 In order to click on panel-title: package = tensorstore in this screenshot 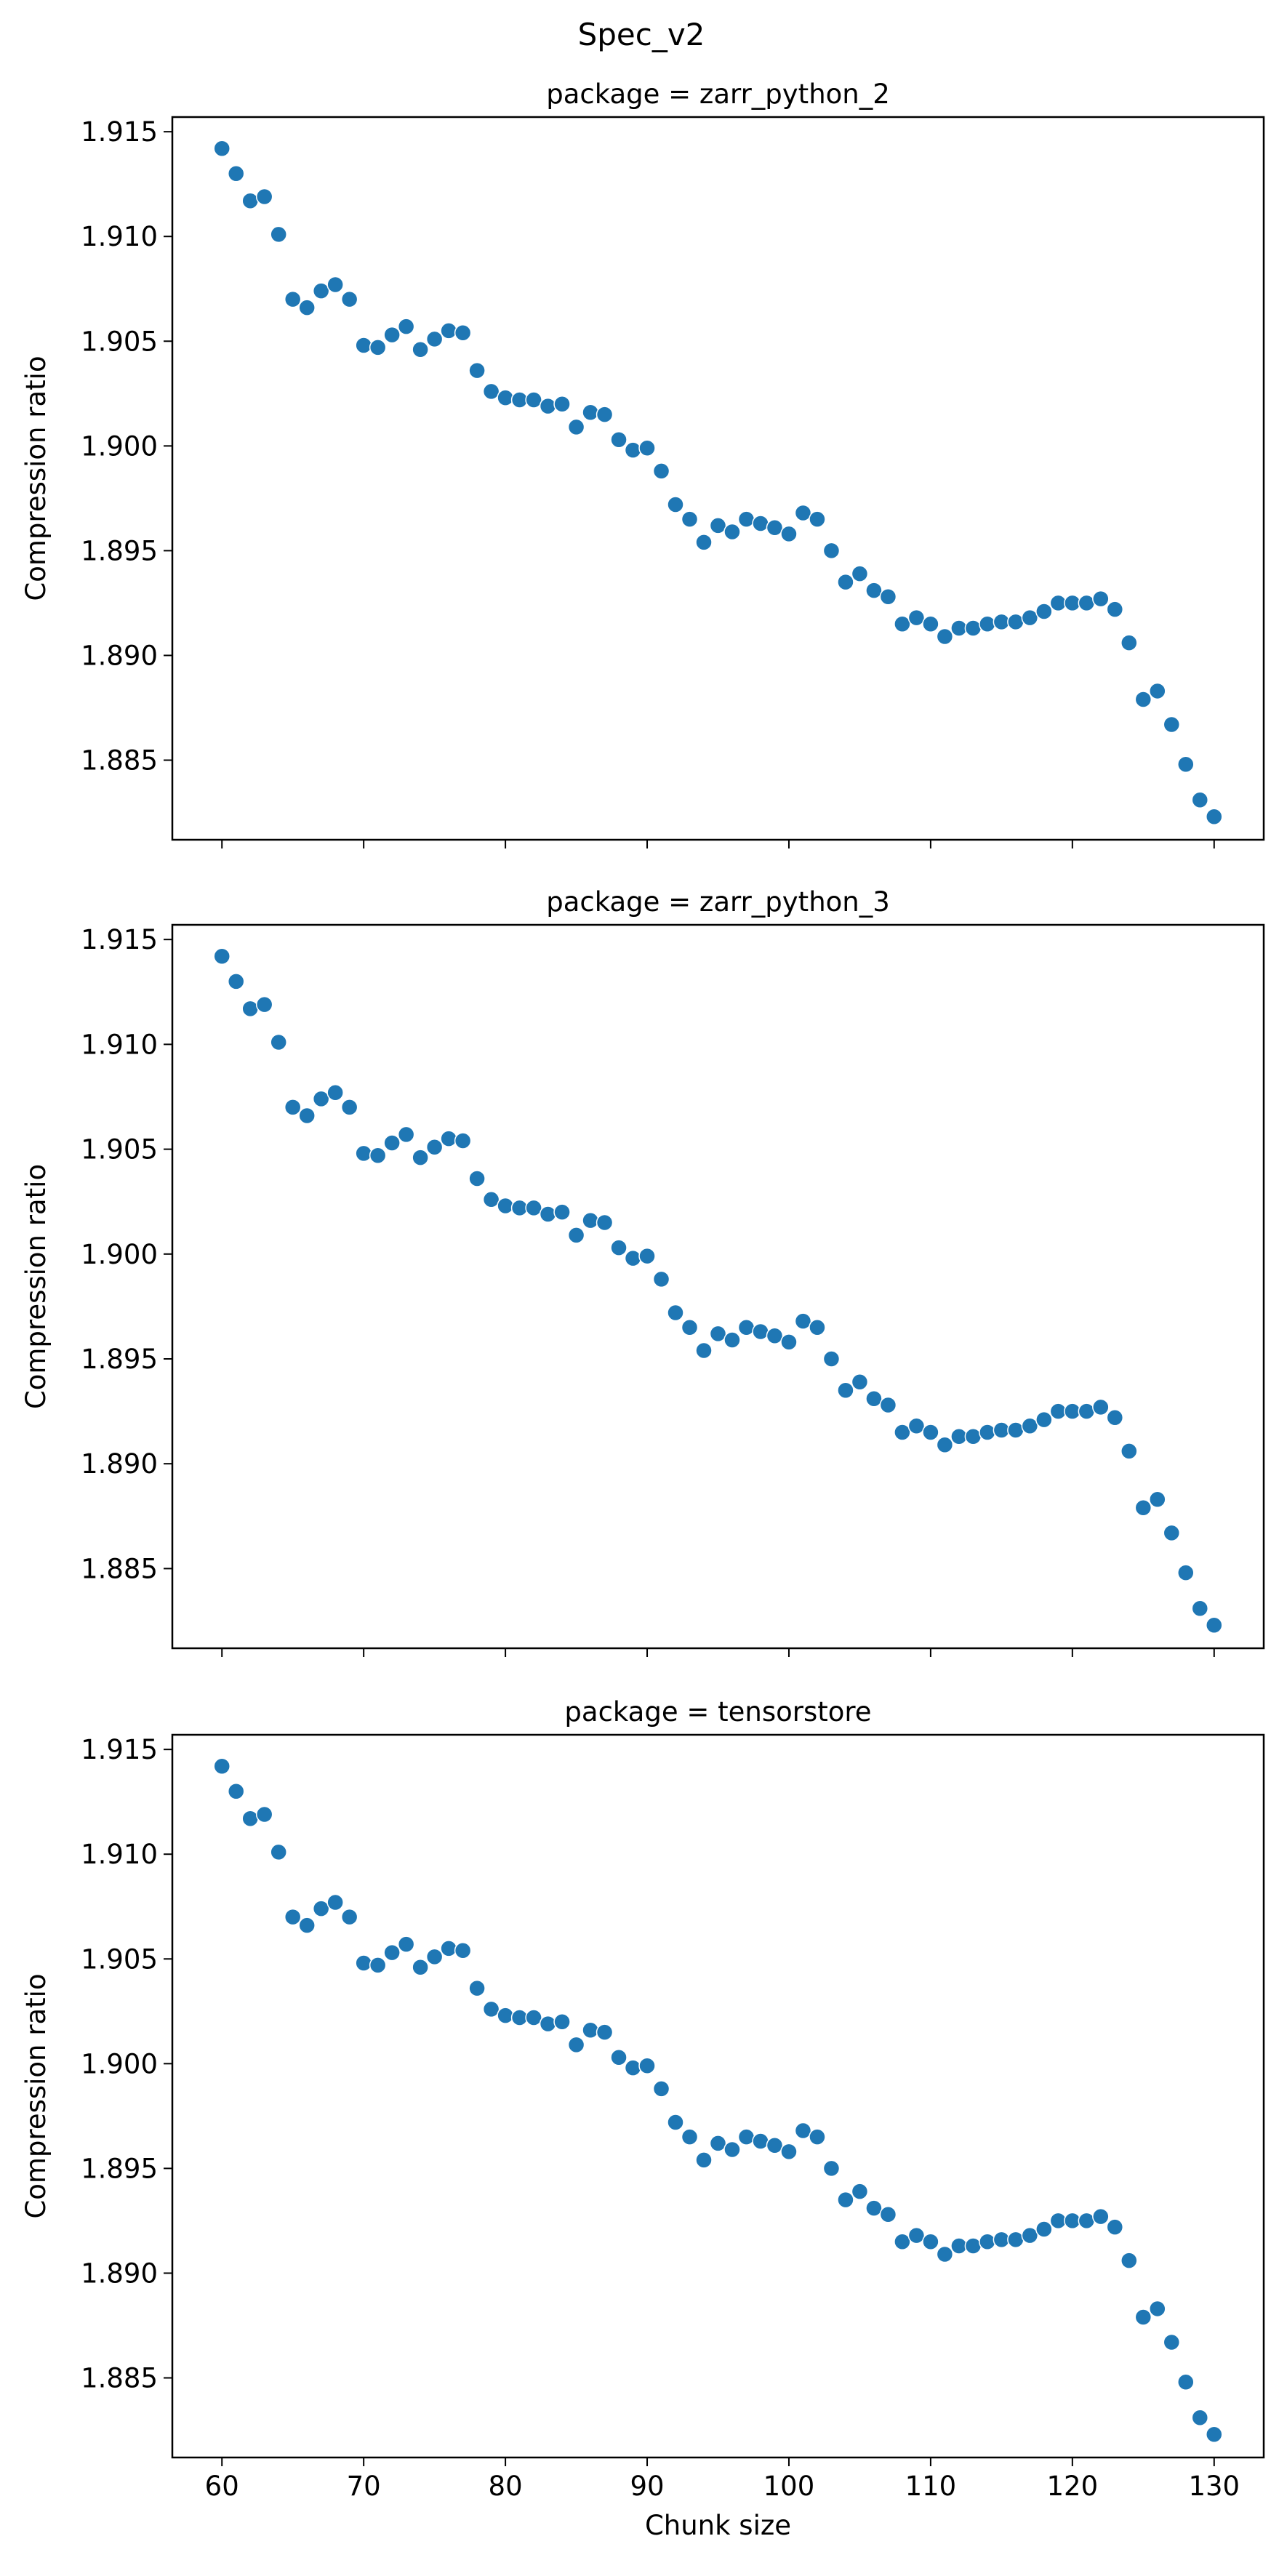, I will do `click(717, 1712)`.